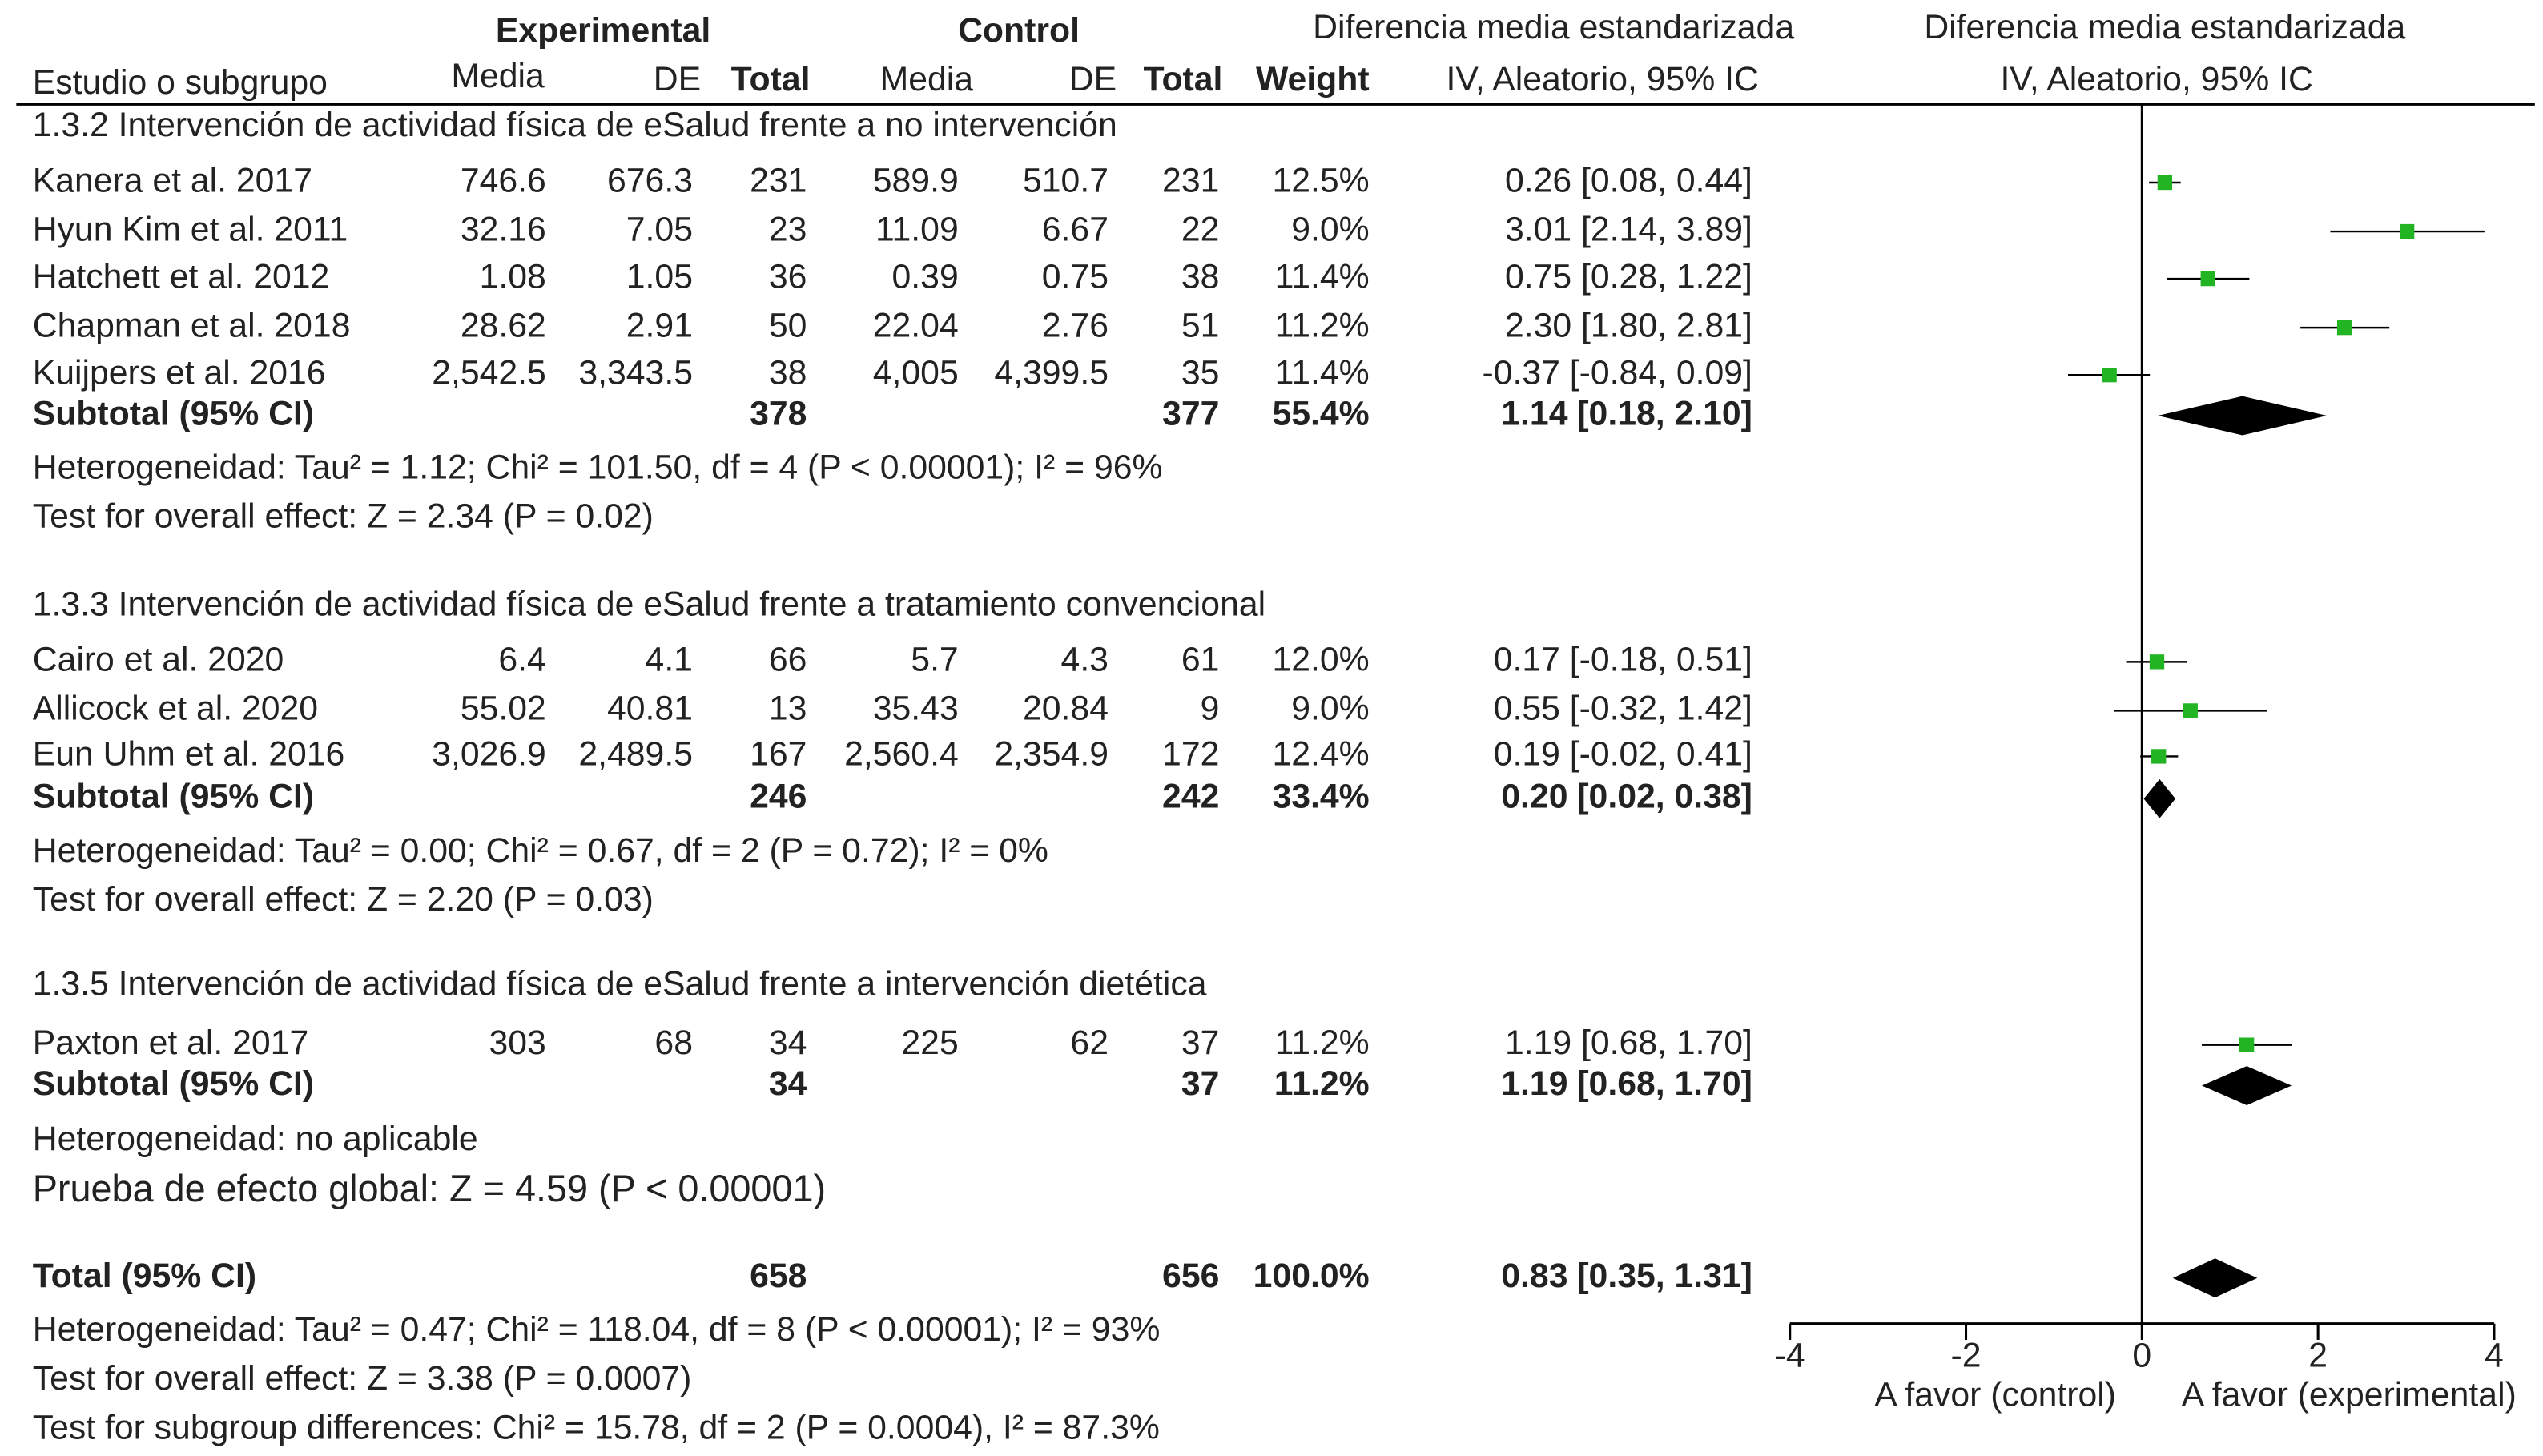 This screenshot has height=1456, width=2543. What do you see at coordinates (929, 1043) in the screenshot?
I see `cell: 225` at bounding box center [929, 1043].